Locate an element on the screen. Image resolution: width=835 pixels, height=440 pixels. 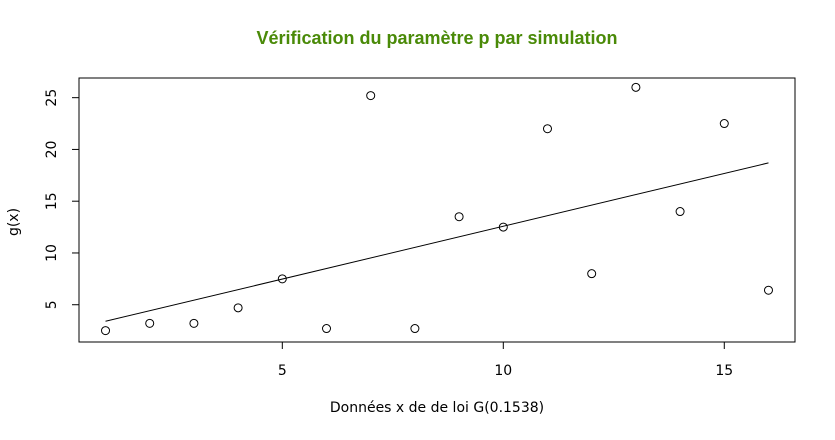
y-axis: 5 10 15 20 25 is located at coordinates (62, 199).